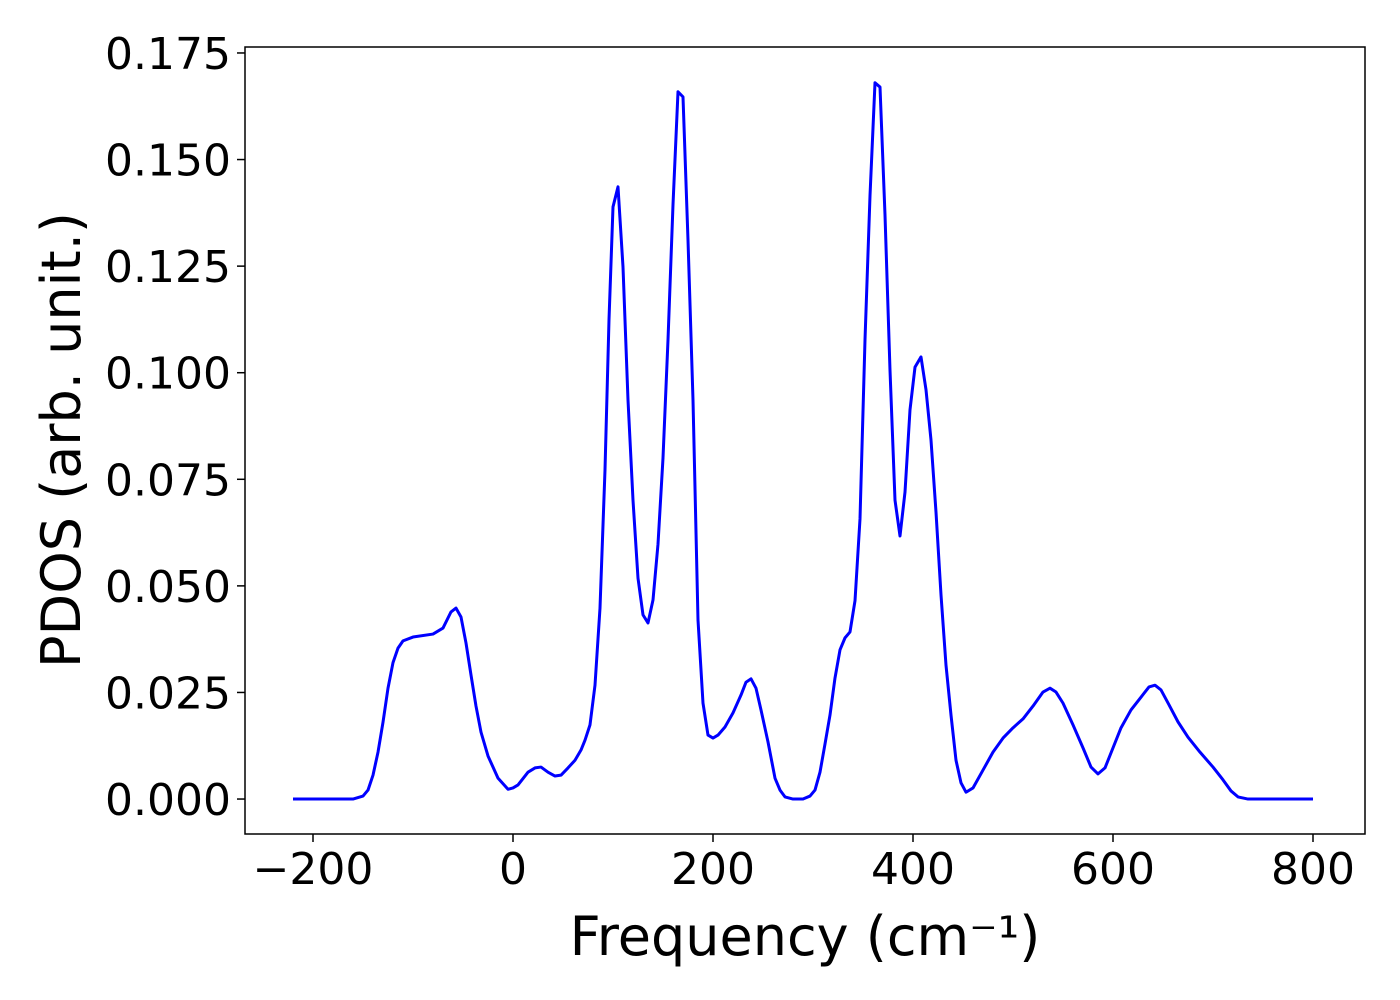  I want to click on y-tick-label: 0.150, so click(168, 161).